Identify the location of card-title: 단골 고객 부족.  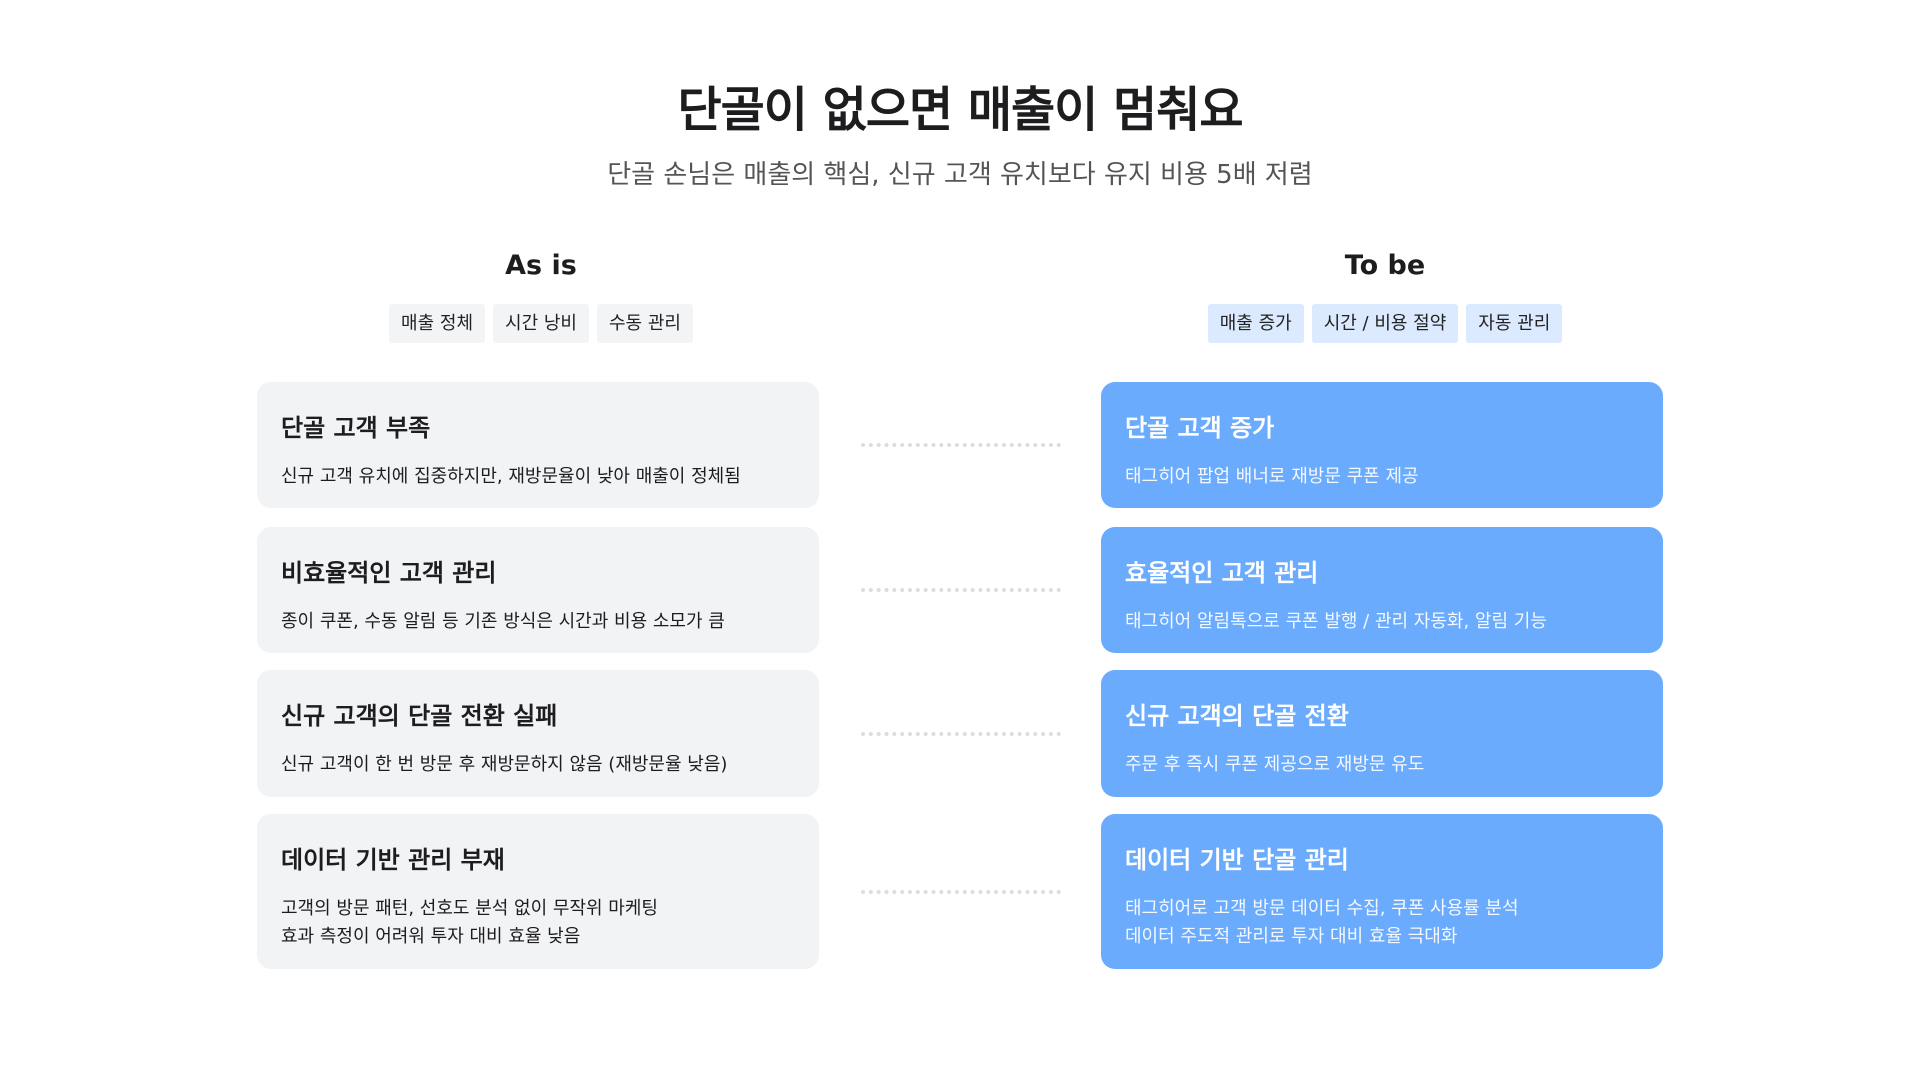
(356, 428).